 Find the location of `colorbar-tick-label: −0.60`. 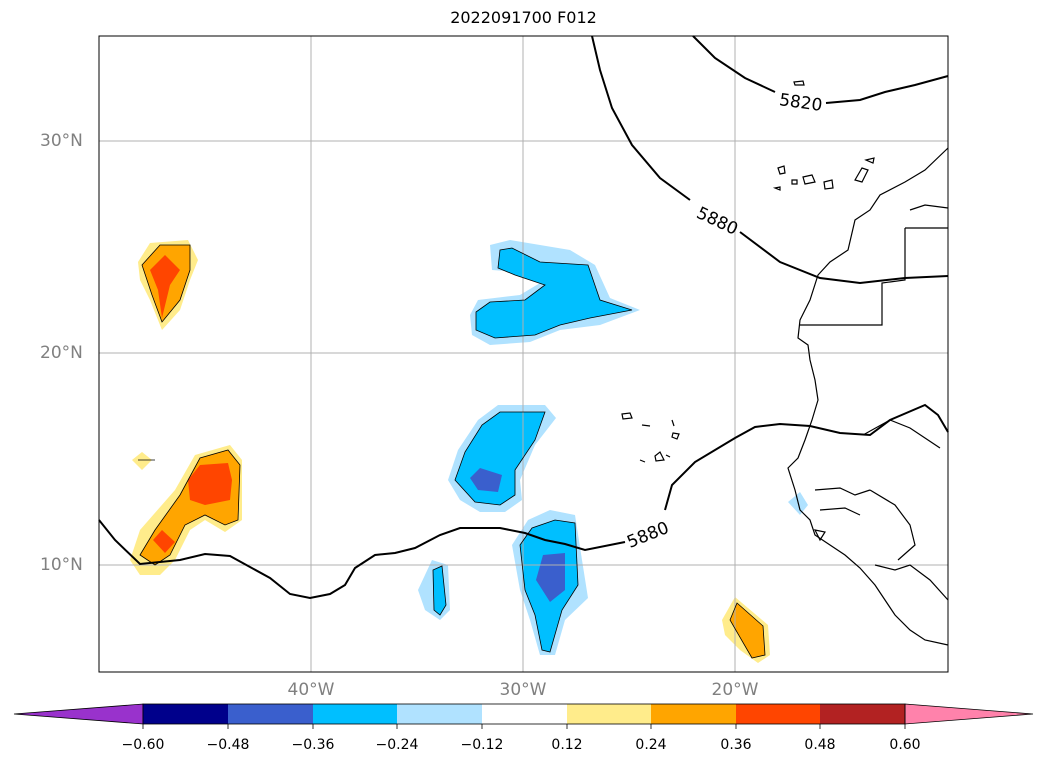

colorbar-tick-label: −0.60 is located at coordinates (143, 745).